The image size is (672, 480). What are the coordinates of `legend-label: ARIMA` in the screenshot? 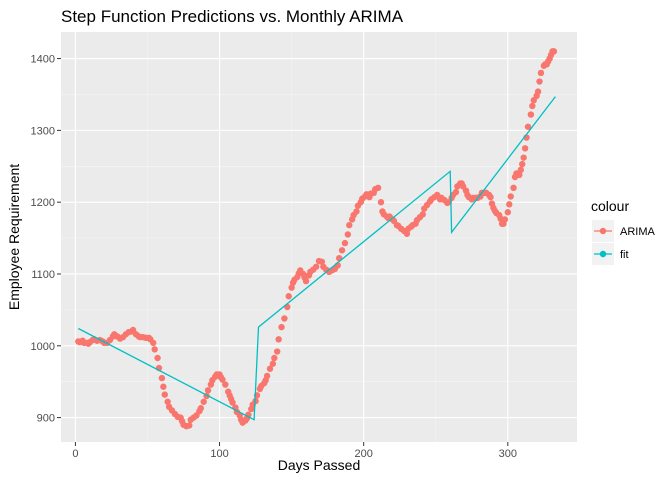 It's located at (638, 232).